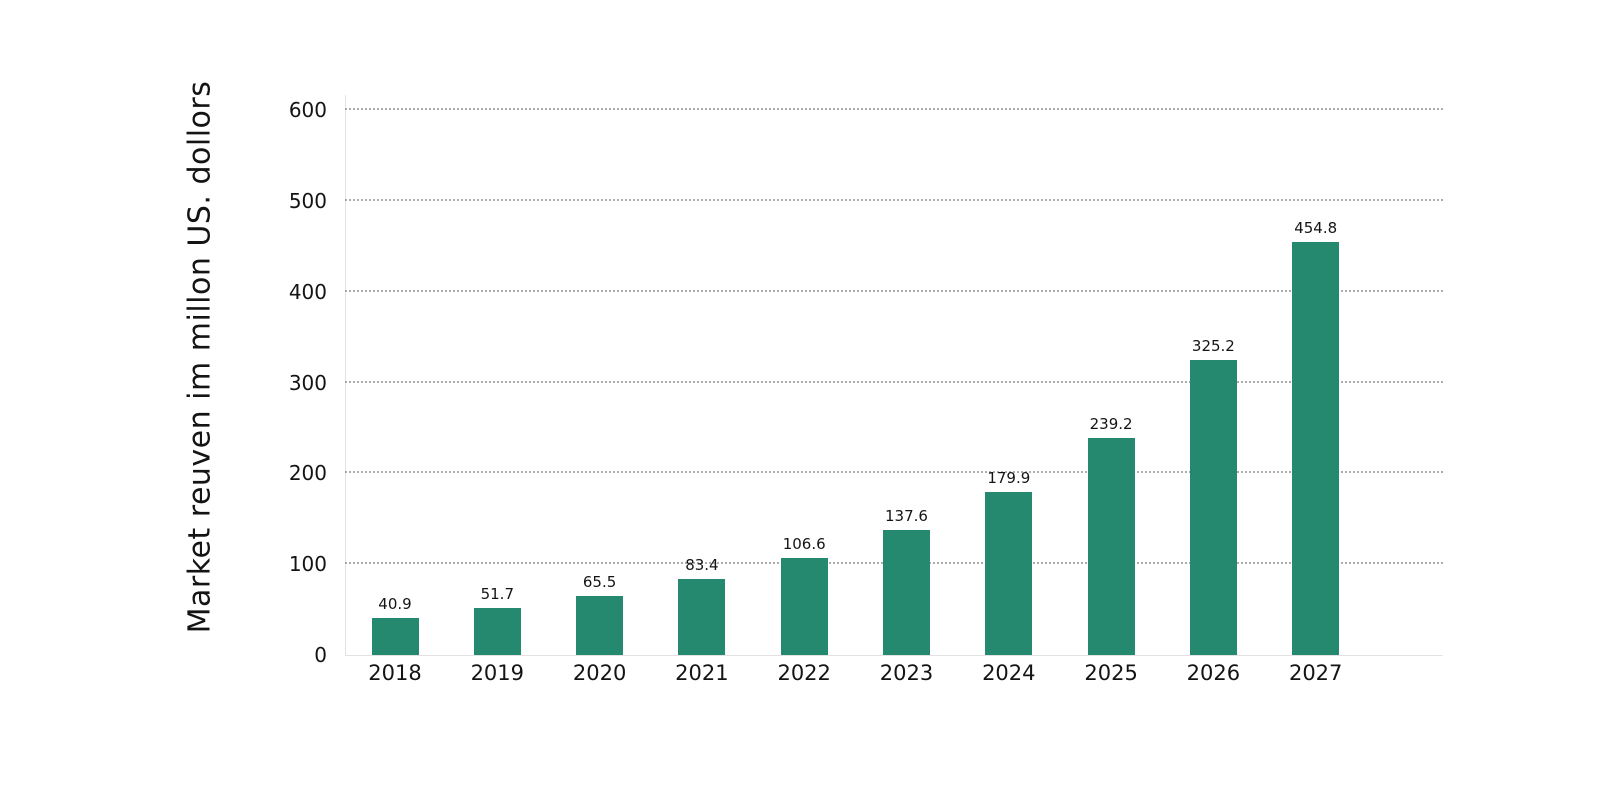  I want to click on x-tick-label-2024: 2024, so click(1009, 673).